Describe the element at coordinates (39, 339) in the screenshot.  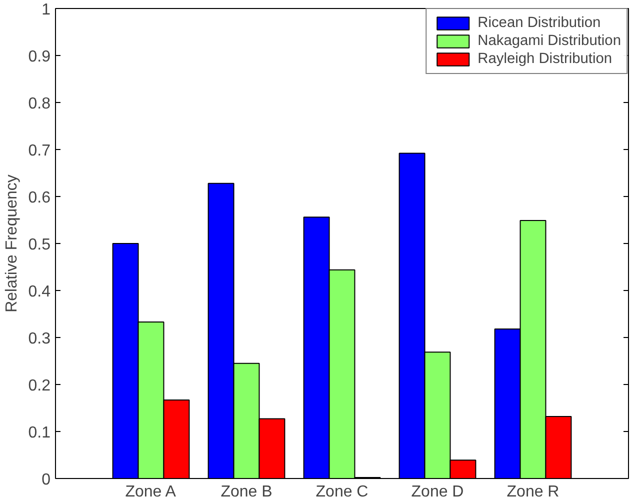
I see `y-tick-label: 0.3` at that location.